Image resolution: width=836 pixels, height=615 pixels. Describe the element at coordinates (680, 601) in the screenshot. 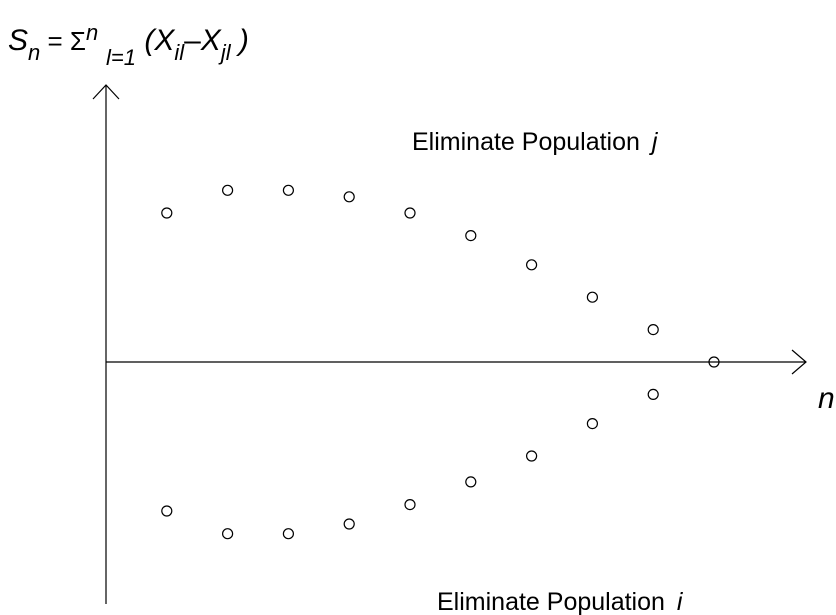

I see `eliminate-i-var: i` at that location.